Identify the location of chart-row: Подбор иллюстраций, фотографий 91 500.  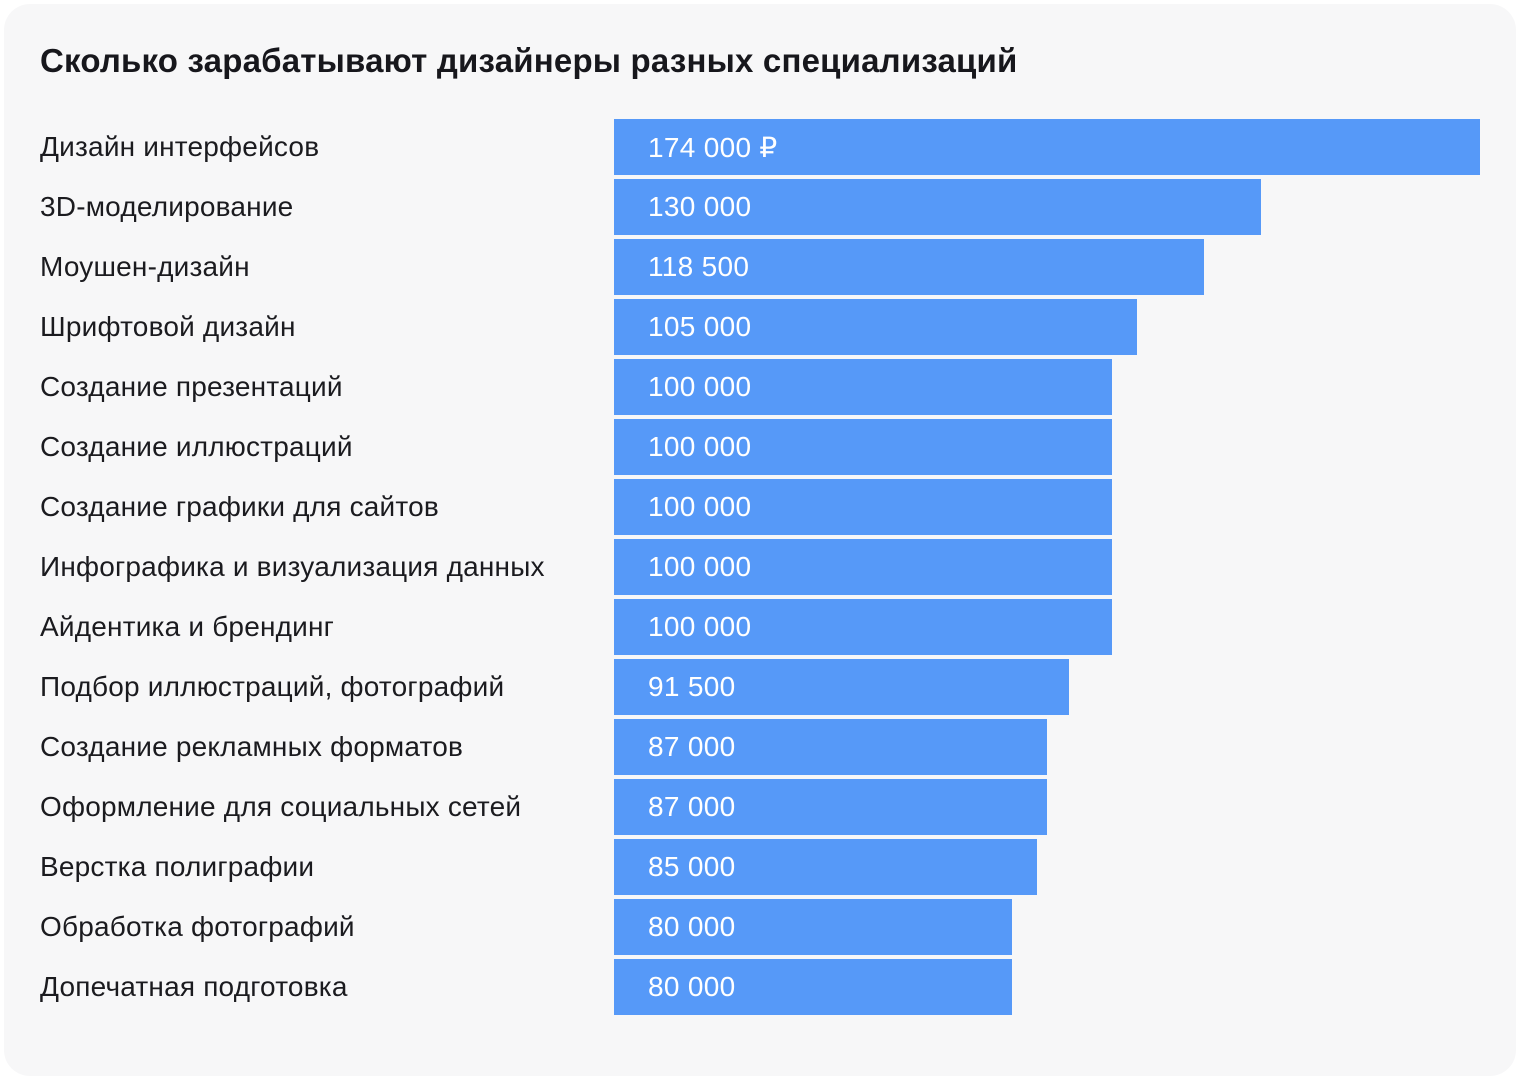
(760, 687).